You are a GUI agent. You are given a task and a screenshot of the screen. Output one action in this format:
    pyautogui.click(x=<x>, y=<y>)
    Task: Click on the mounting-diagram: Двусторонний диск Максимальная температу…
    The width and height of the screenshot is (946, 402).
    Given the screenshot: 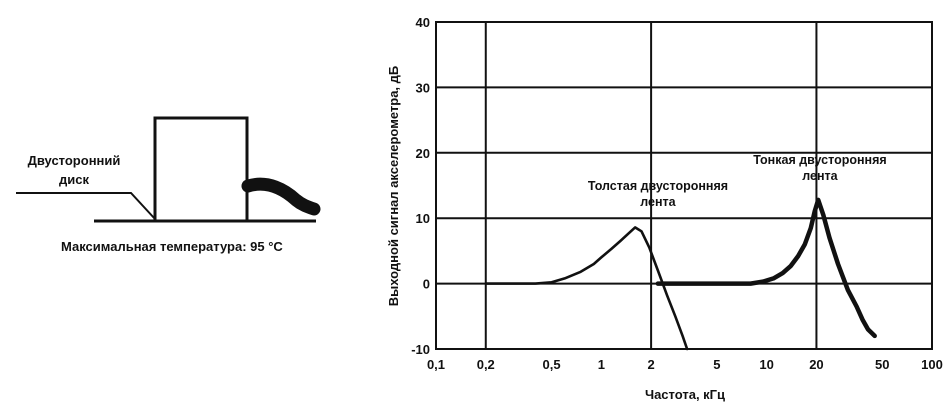 What is the action you would take?
    pyautogui.click(x=168, y=185)
    